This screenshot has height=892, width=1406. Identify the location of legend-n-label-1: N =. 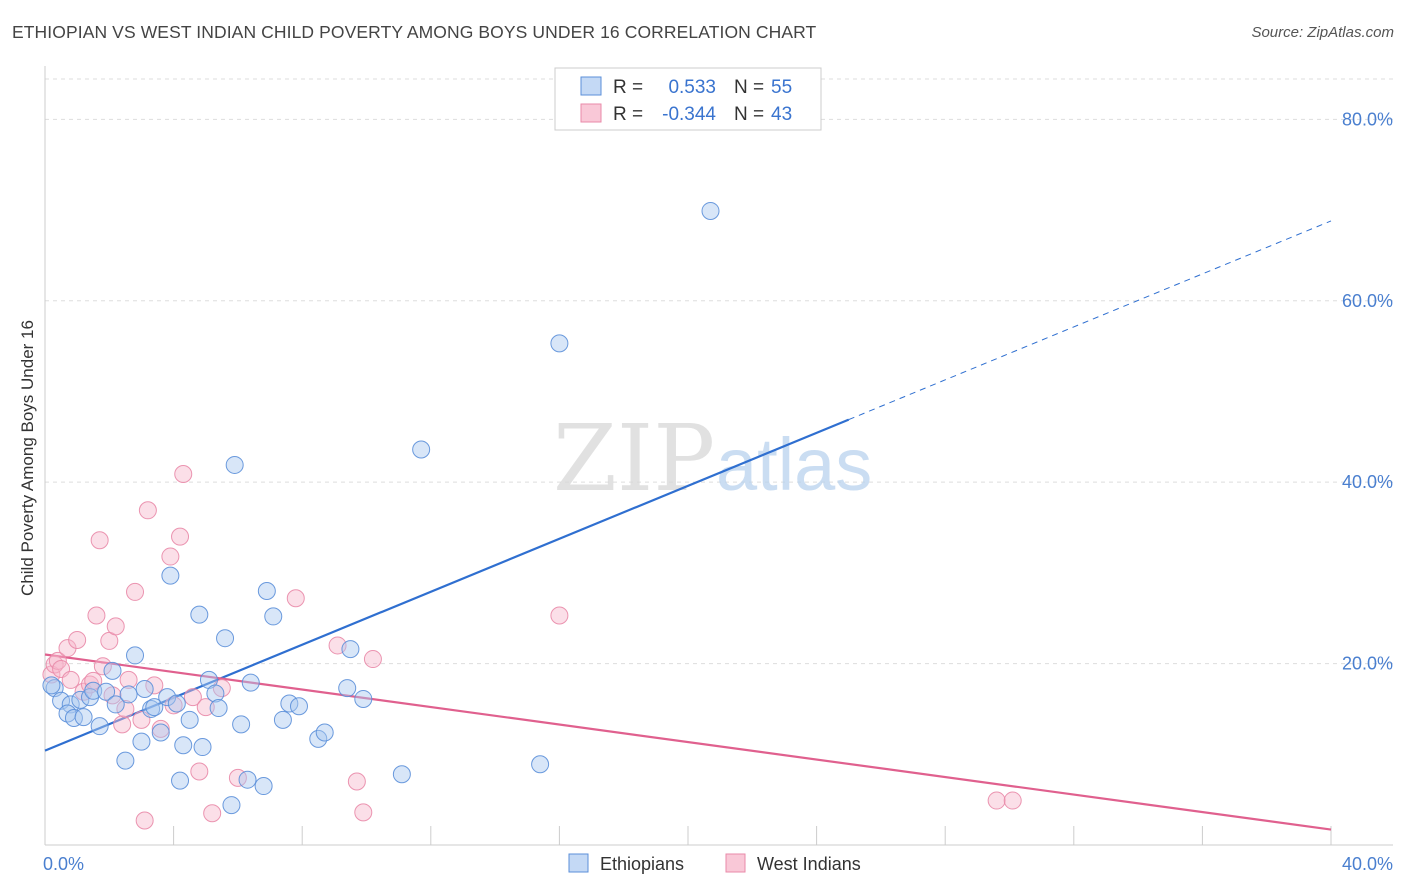
(749, 87).